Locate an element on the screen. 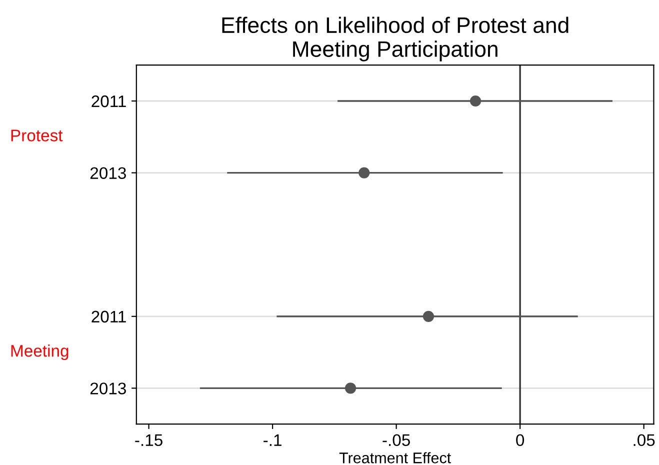 This screenshot has width=659, height=465. x-tick-label: 0 is located at coordinates (520, 440).